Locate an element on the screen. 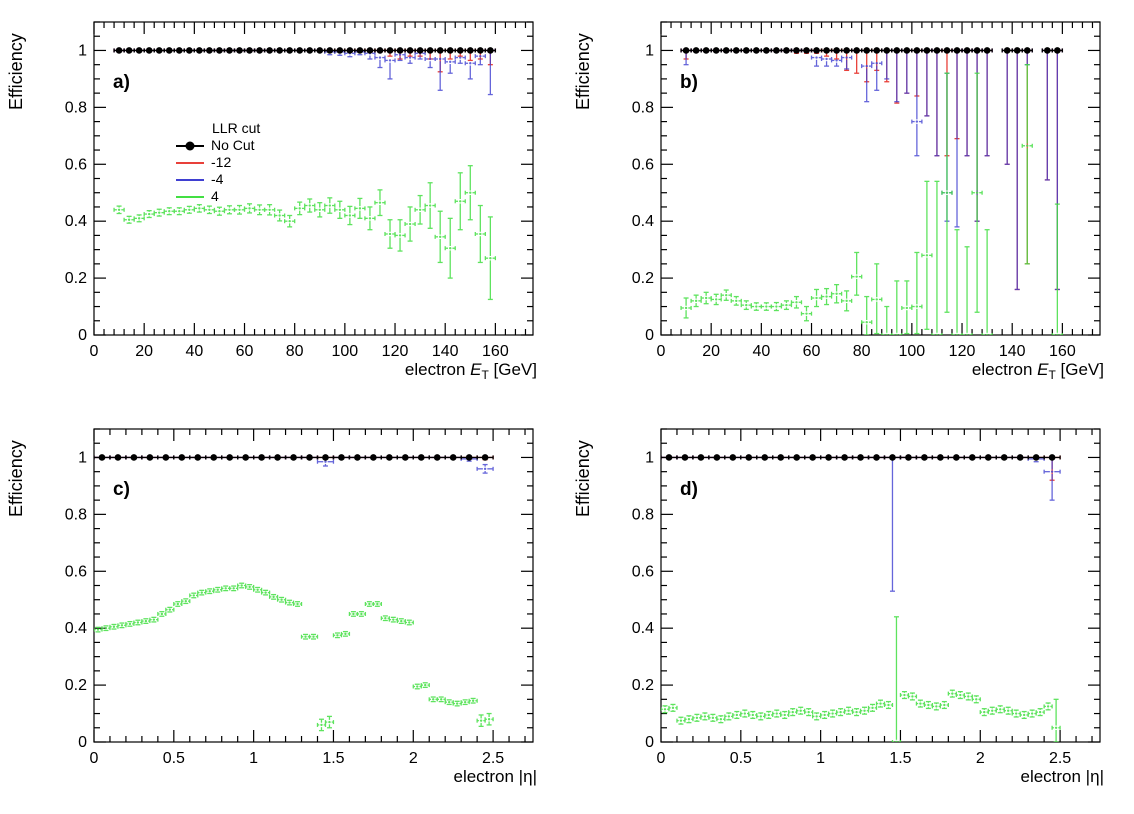 This screenshot has width=1134, height=814. x-tick-label: 140 is located at coordinates (1012, 351).